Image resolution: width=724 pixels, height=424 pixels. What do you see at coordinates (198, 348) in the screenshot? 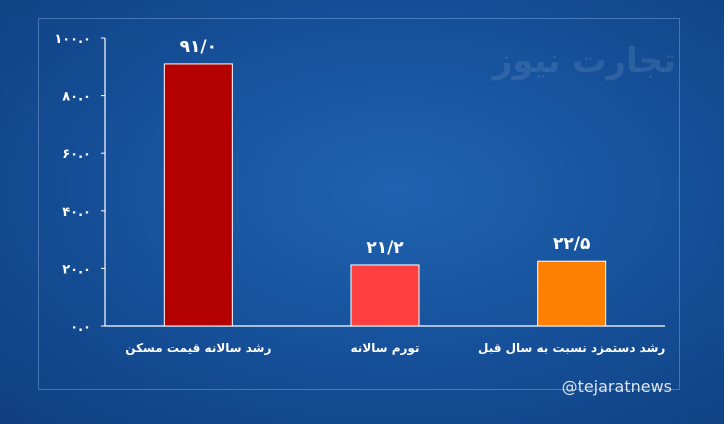
I see `category-label: رشد سالانه قیمت مسکن` at bounding box center [198, 348].